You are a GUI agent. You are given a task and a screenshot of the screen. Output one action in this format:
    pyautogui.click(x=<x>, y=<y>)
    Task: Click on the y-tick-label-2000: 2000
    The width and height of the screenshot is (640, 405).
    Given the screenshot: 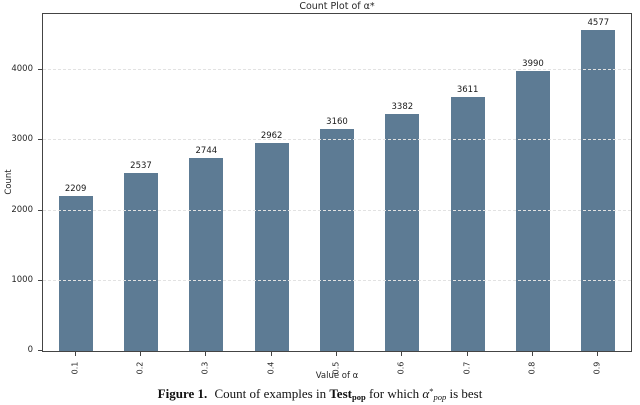 What is the action you would take?
    pyautogui.click(x=22, y=209)
    